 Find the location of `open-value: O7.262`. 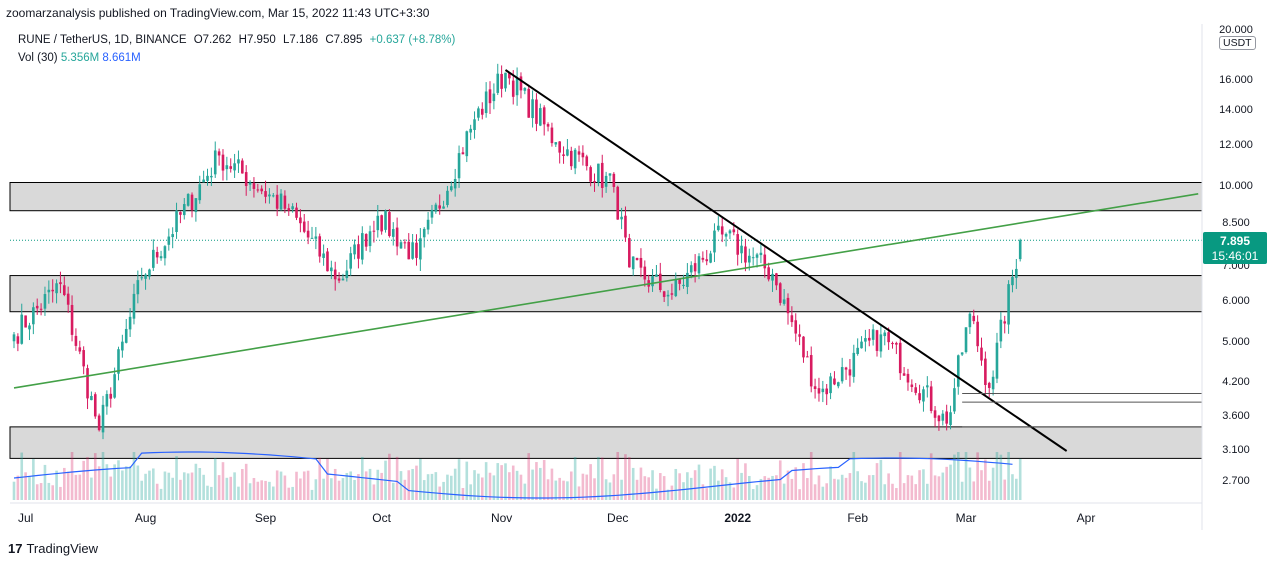

open-value: O7.262 is located at coordinates (212, 40).